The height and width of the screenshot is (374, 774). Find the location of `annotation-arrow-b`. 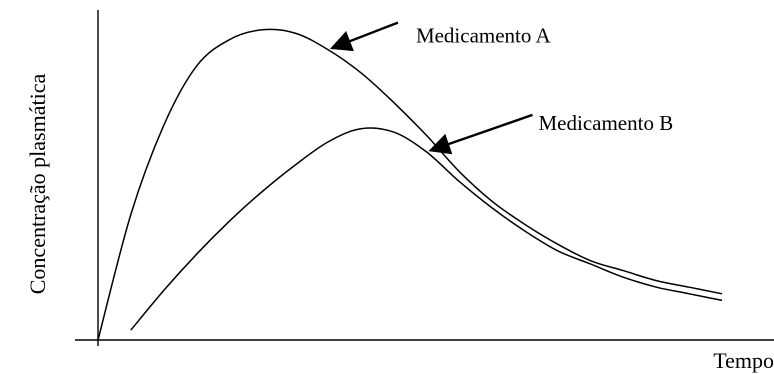

annotation-arrow-b is located at coordinates (480, 134).